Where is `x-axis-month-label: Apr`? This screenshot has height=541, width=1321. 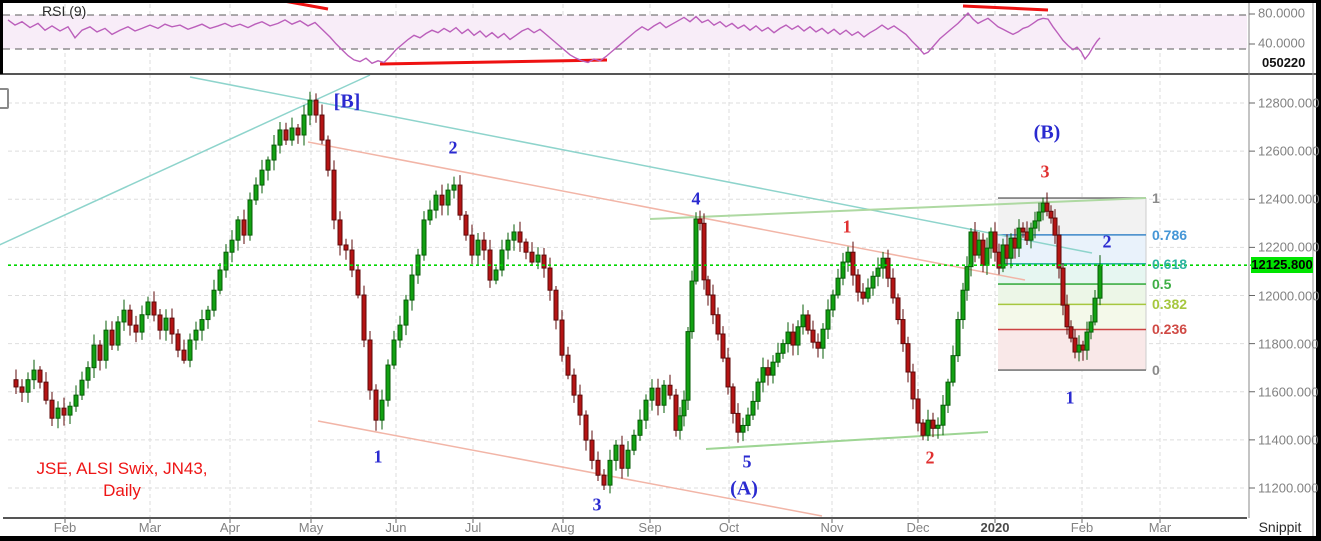 x-axis-month-label: Apr is located at coordinates (230, 527).